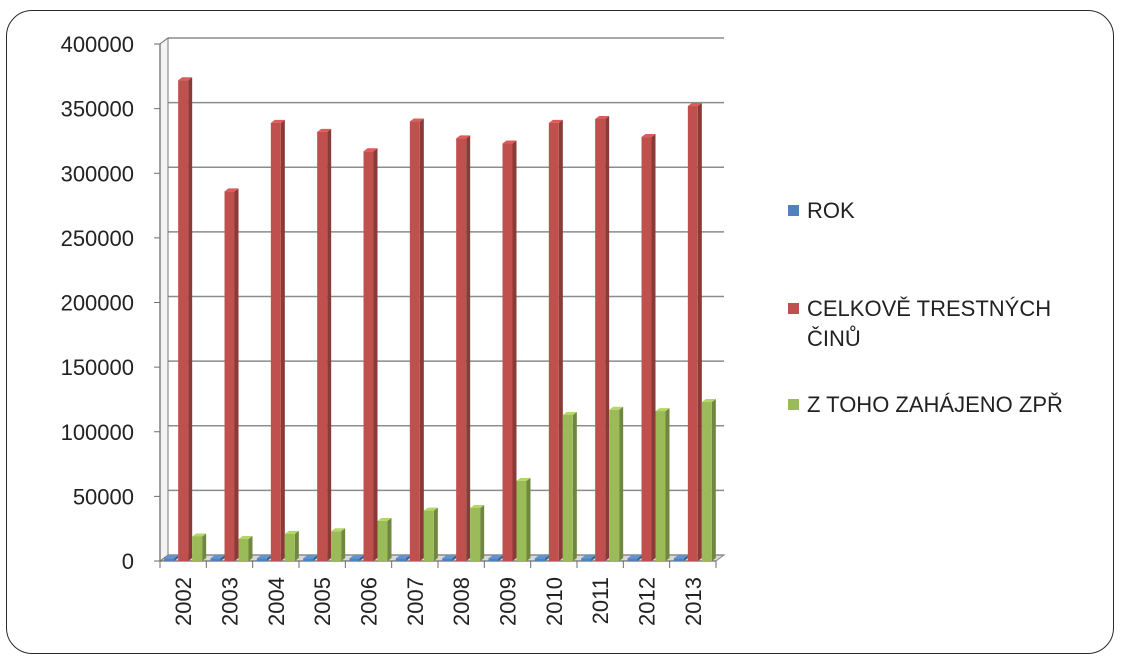 Image resolution: width=1123 pixels, height=658 pixels. What do you see at coordinates (128, 561) in the screenshot?
I see `y-tick-label: 0` at bounding box center [128, 561].